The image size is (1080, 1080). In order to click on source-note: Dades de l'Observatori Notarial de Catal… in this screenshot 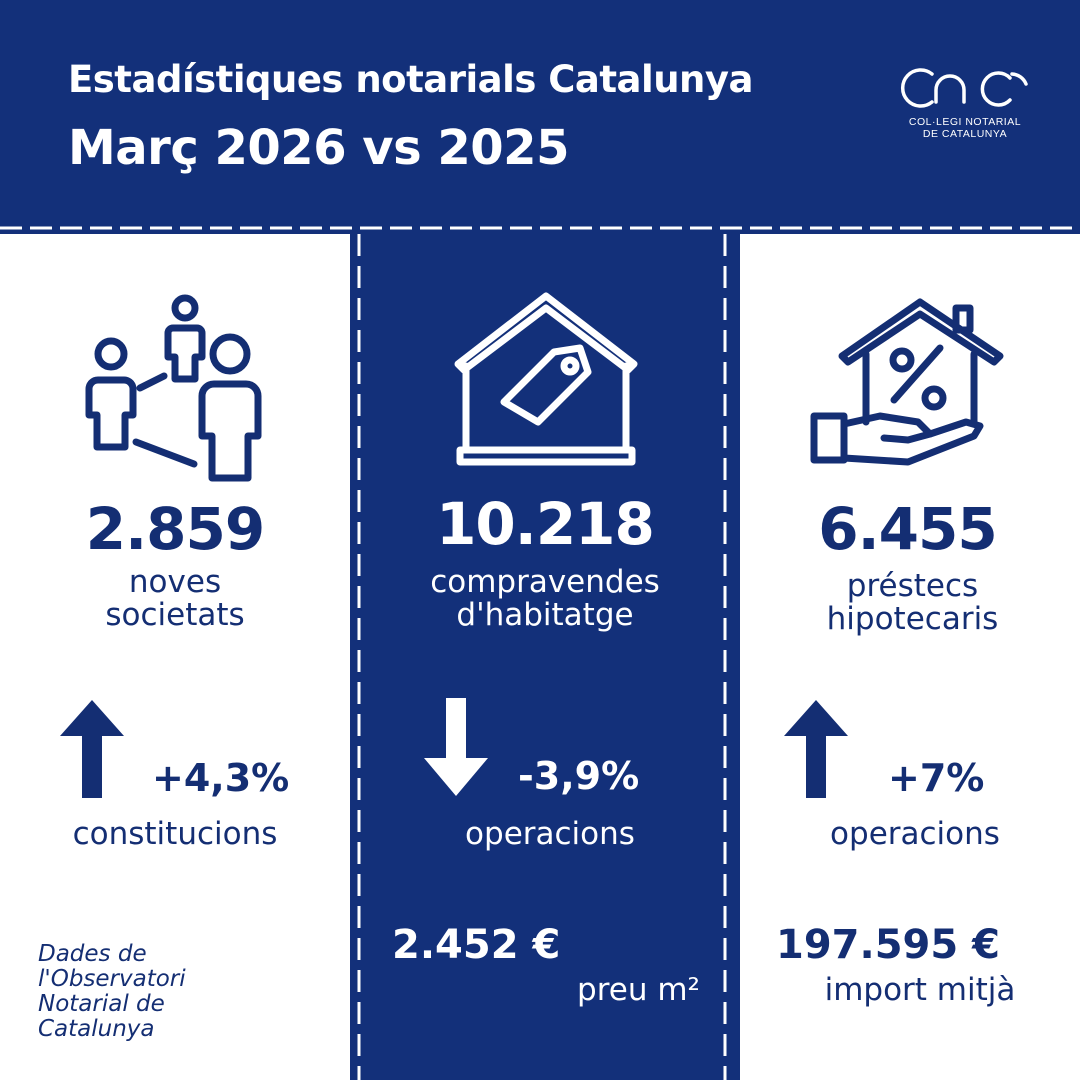, I will do `click(112, 992)`.